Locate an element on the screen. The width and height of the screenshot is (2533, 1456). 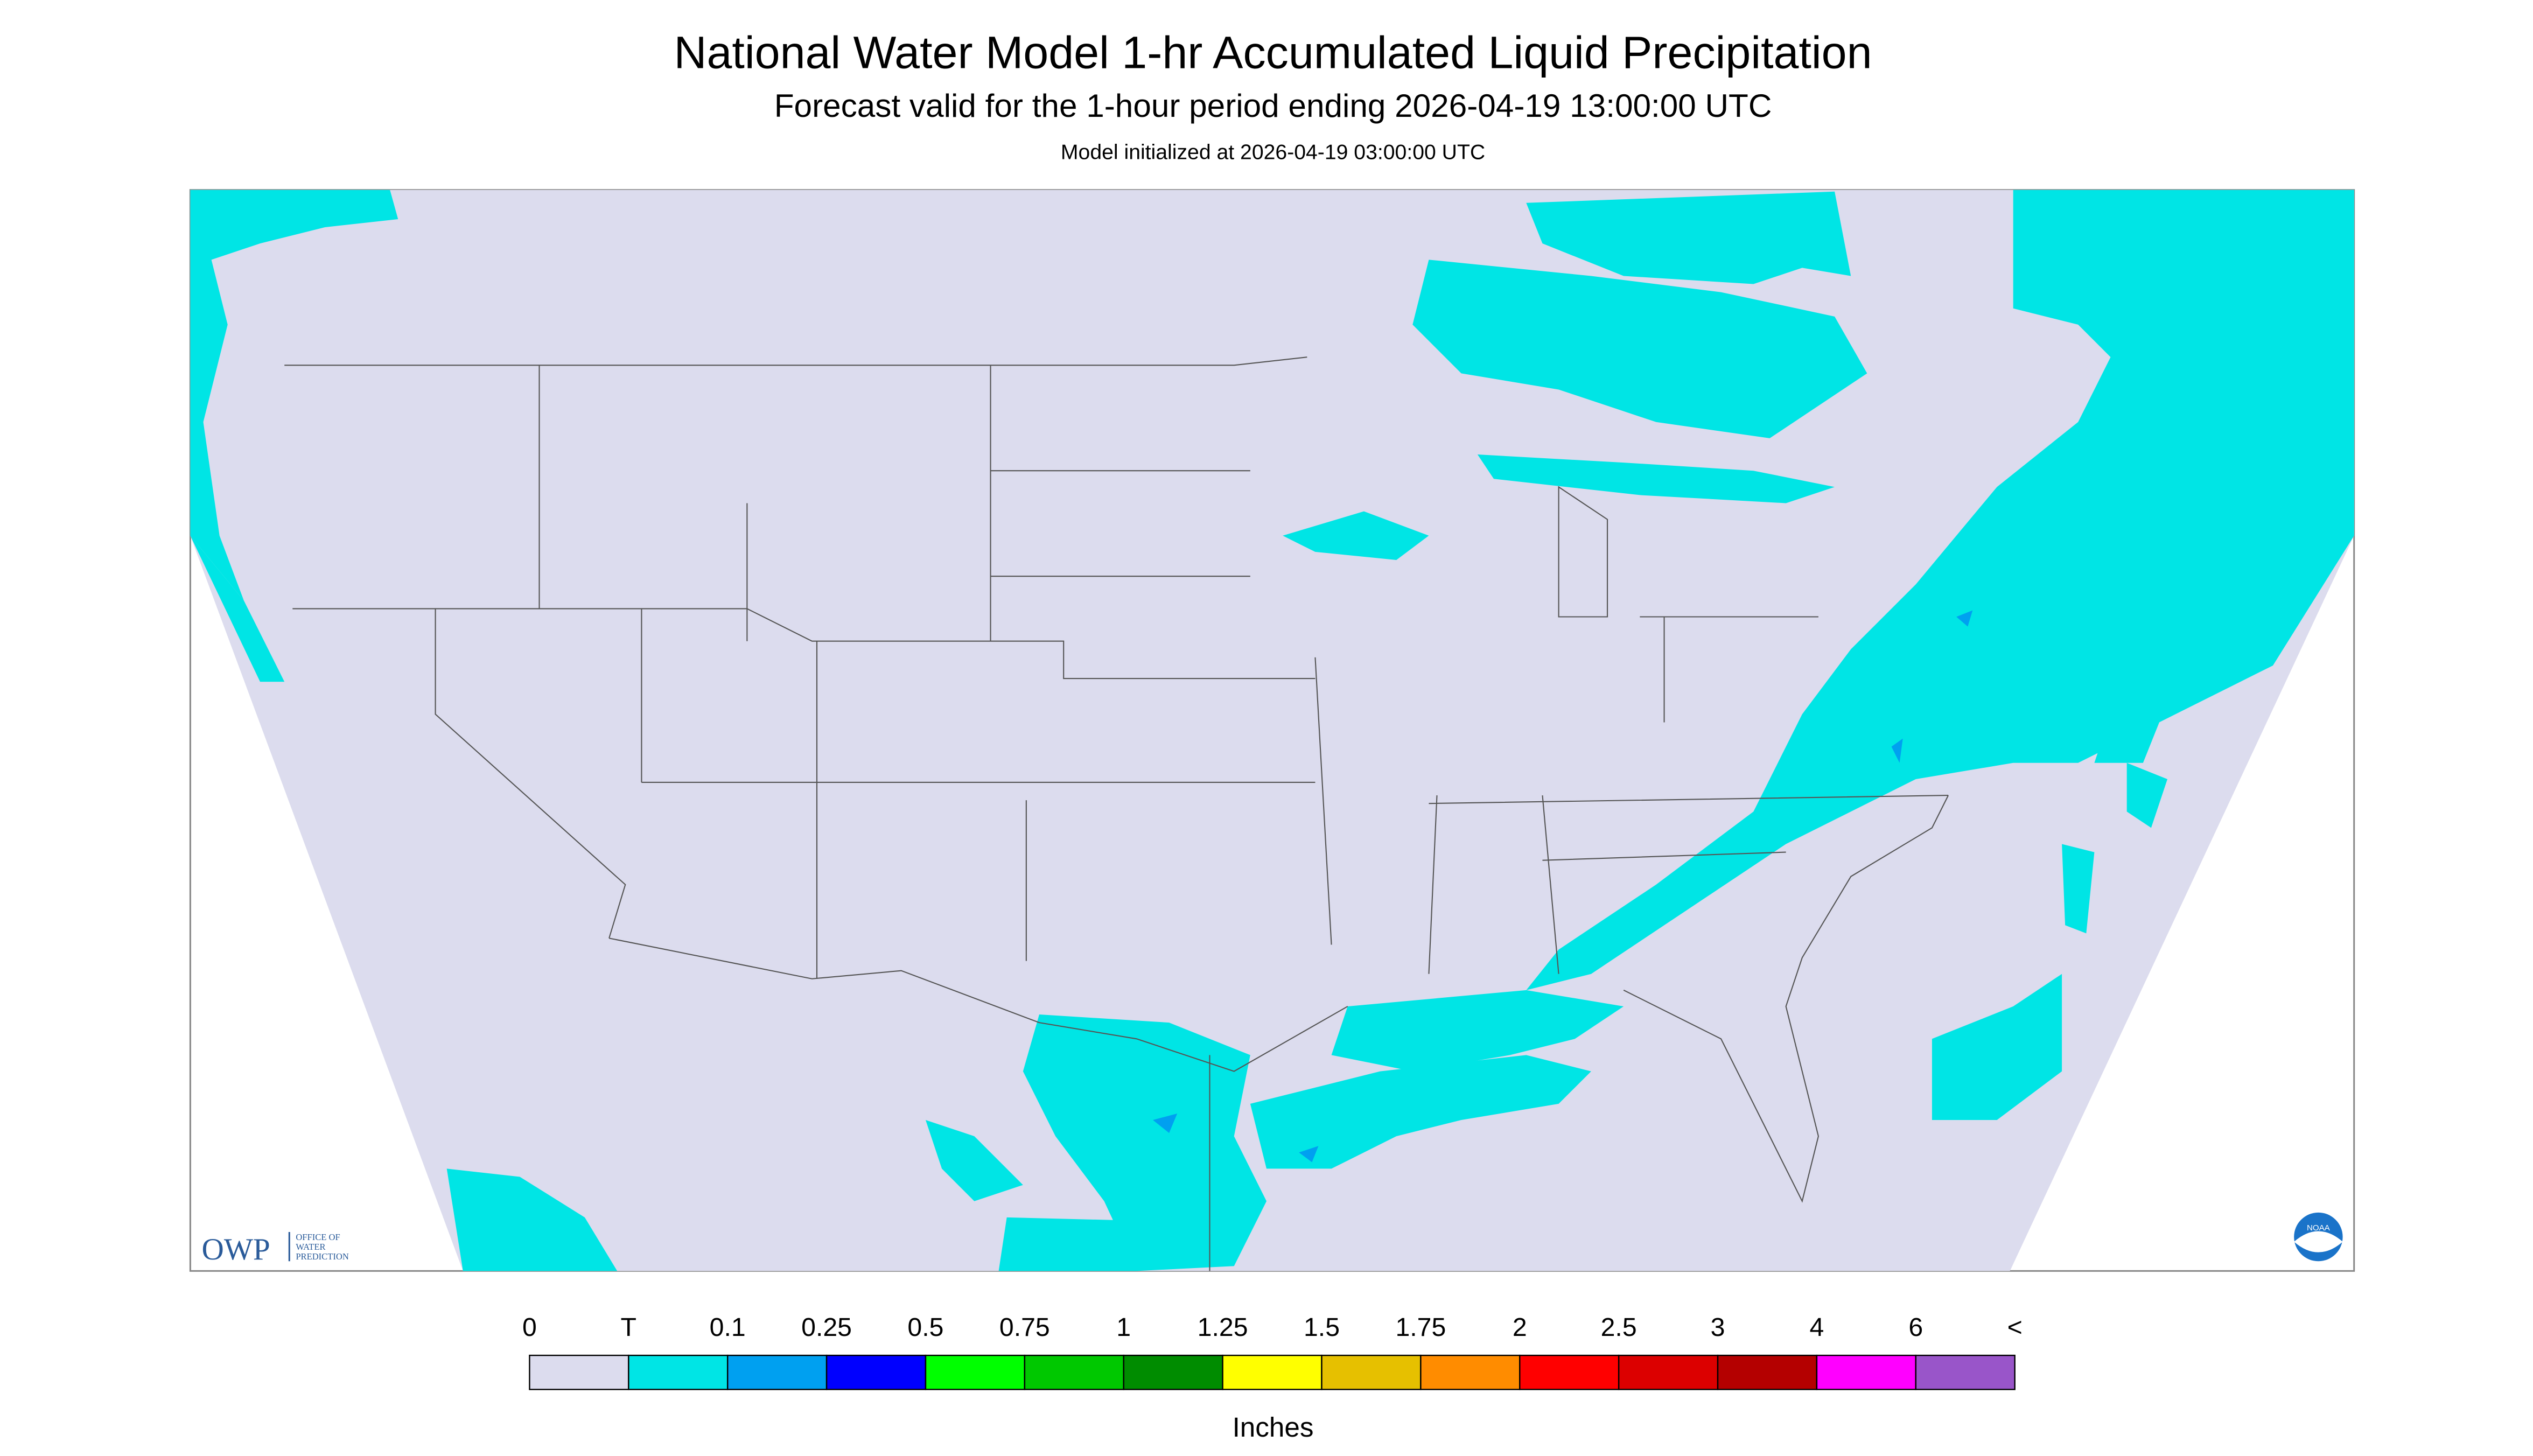
legend-label: < is located at coordinates (2015, 1327).